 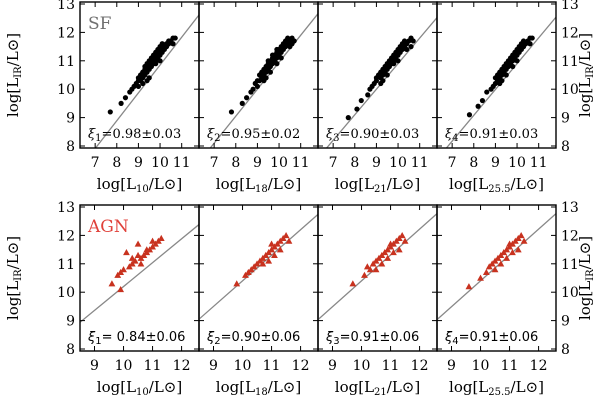 I want to click on x-axis-title: log[L10/L⊙], so click(x=139, y=388).